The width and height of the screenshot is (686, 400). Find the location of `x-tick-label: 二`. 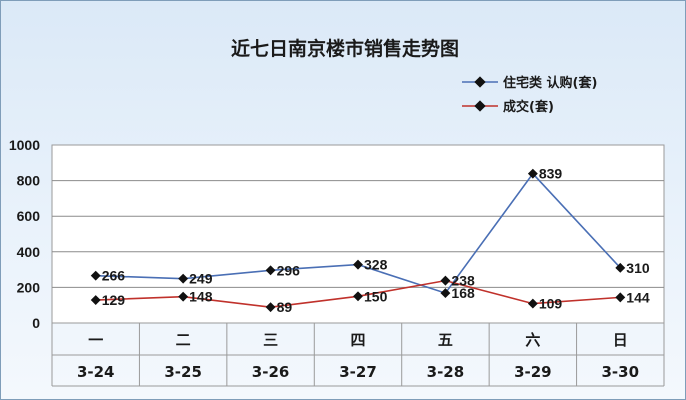

x-tick-label: 二 is located at coordinates (183, 340).